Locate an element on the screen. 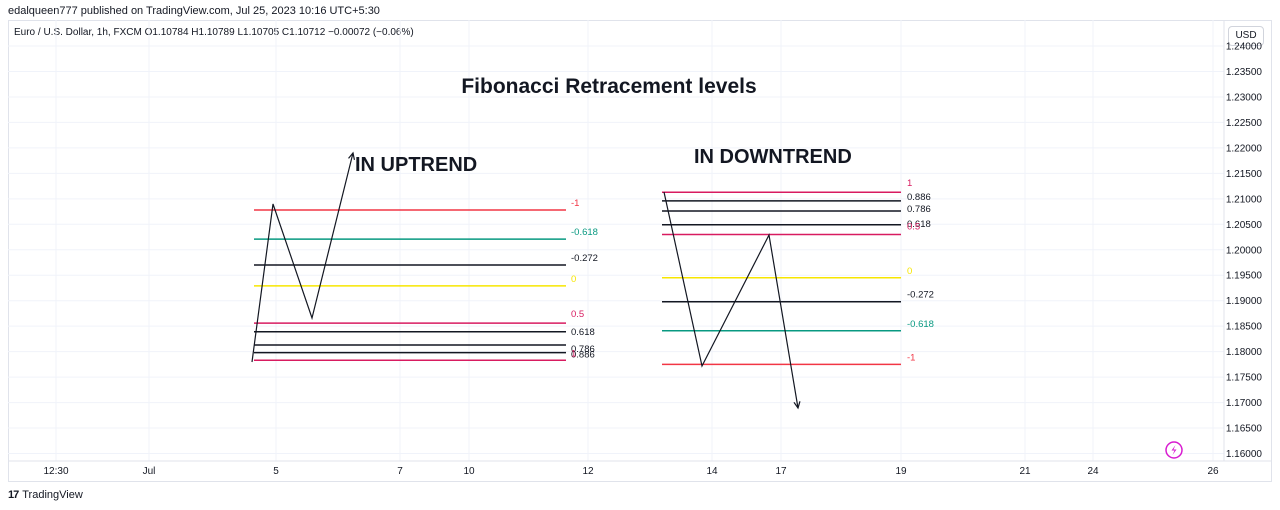 This screenshot has width=1280, height=510. price-tick: 1.20000 is located at coordinates (1244, 250).